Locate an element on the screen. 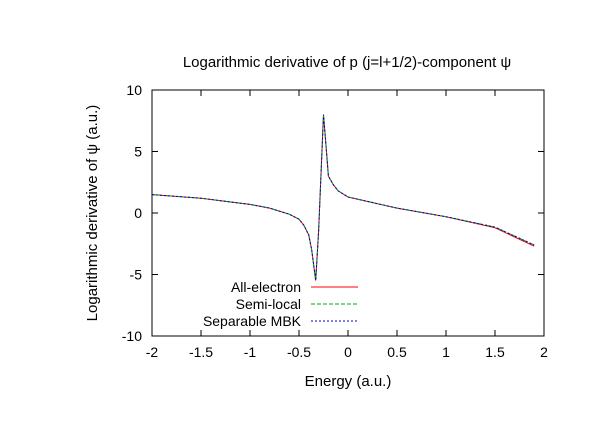 This screenshot has height=428, width=612. legend-label: Semi-local is located at coordinates (268, 304).